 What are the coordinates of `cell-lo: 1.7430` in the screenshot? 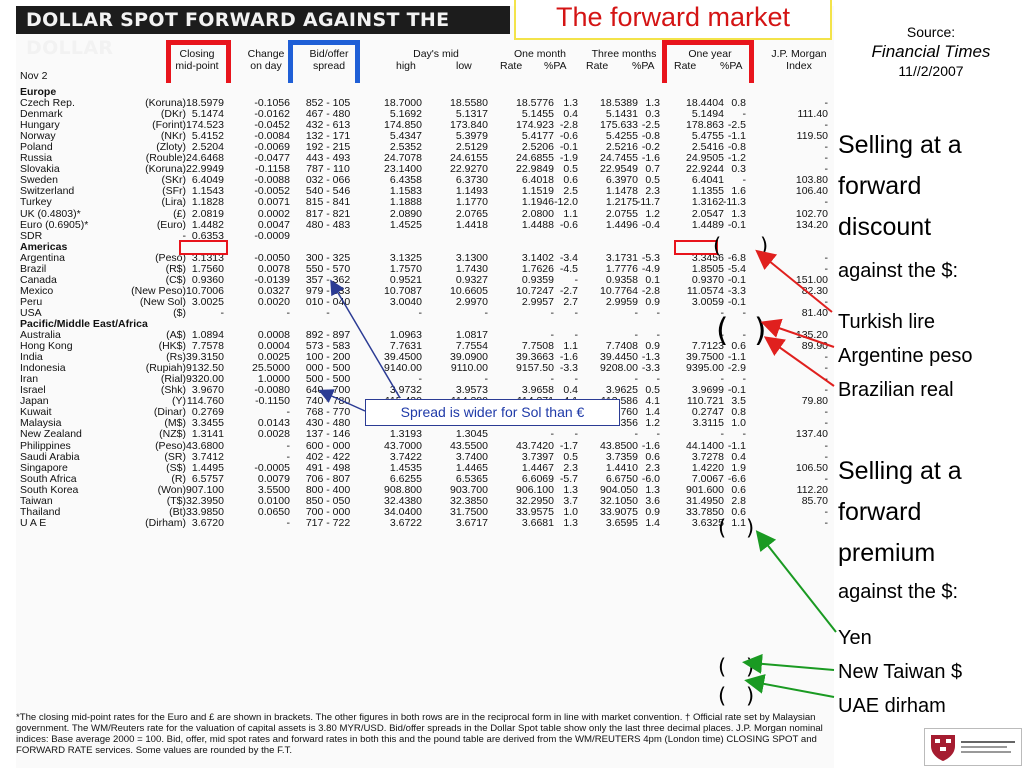 It's located at (471, 268).